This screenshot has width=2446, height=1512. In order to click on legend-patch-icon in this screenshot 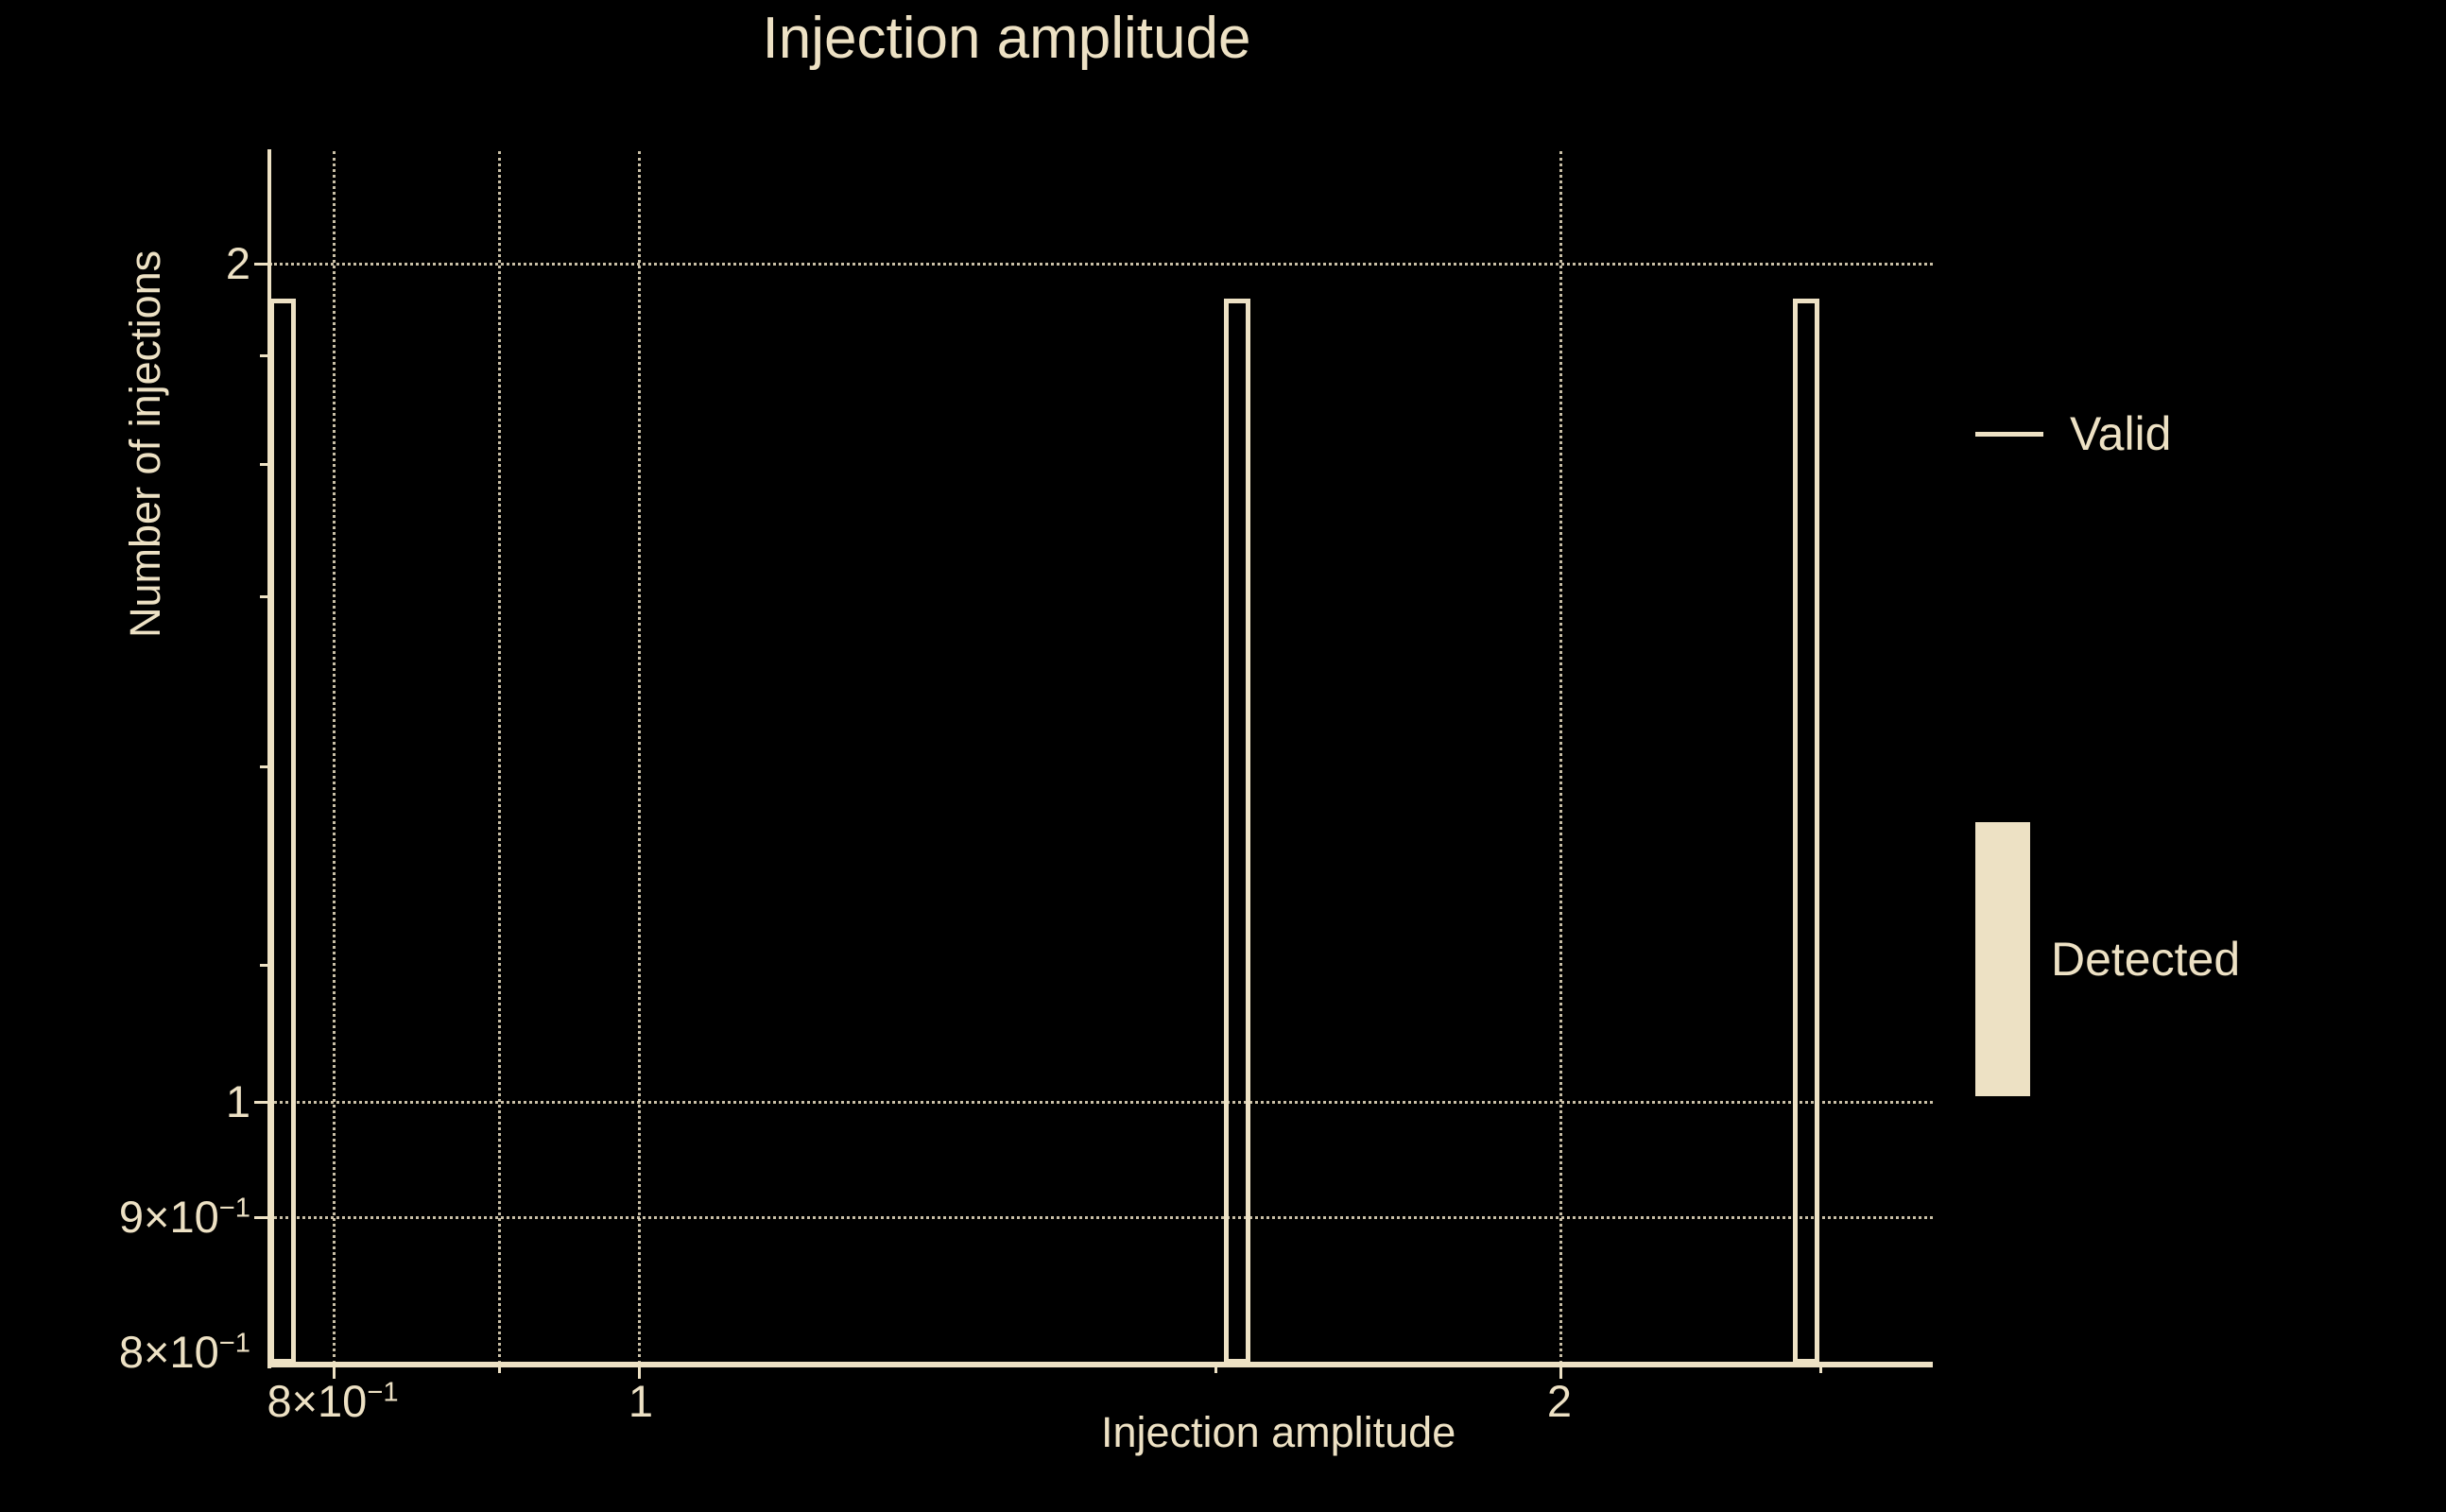, I will do `click(2003, 959)`.